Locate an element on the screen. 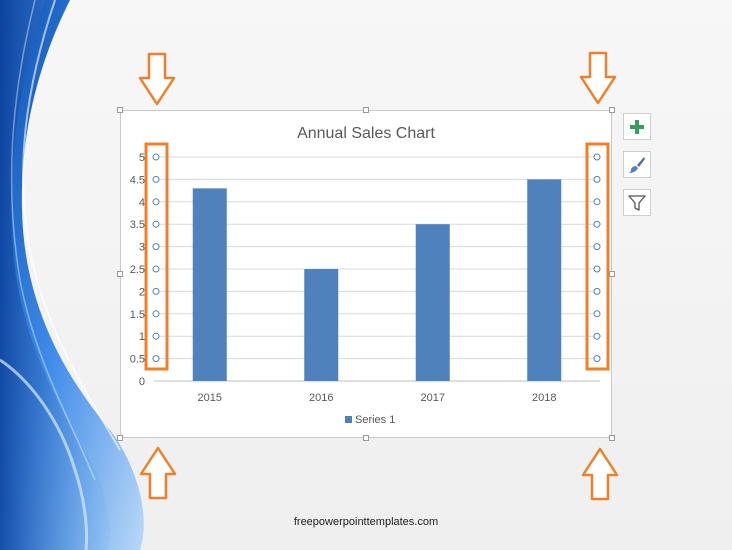  y-tick-label: 2.5 is located at coordinates (137, 270).